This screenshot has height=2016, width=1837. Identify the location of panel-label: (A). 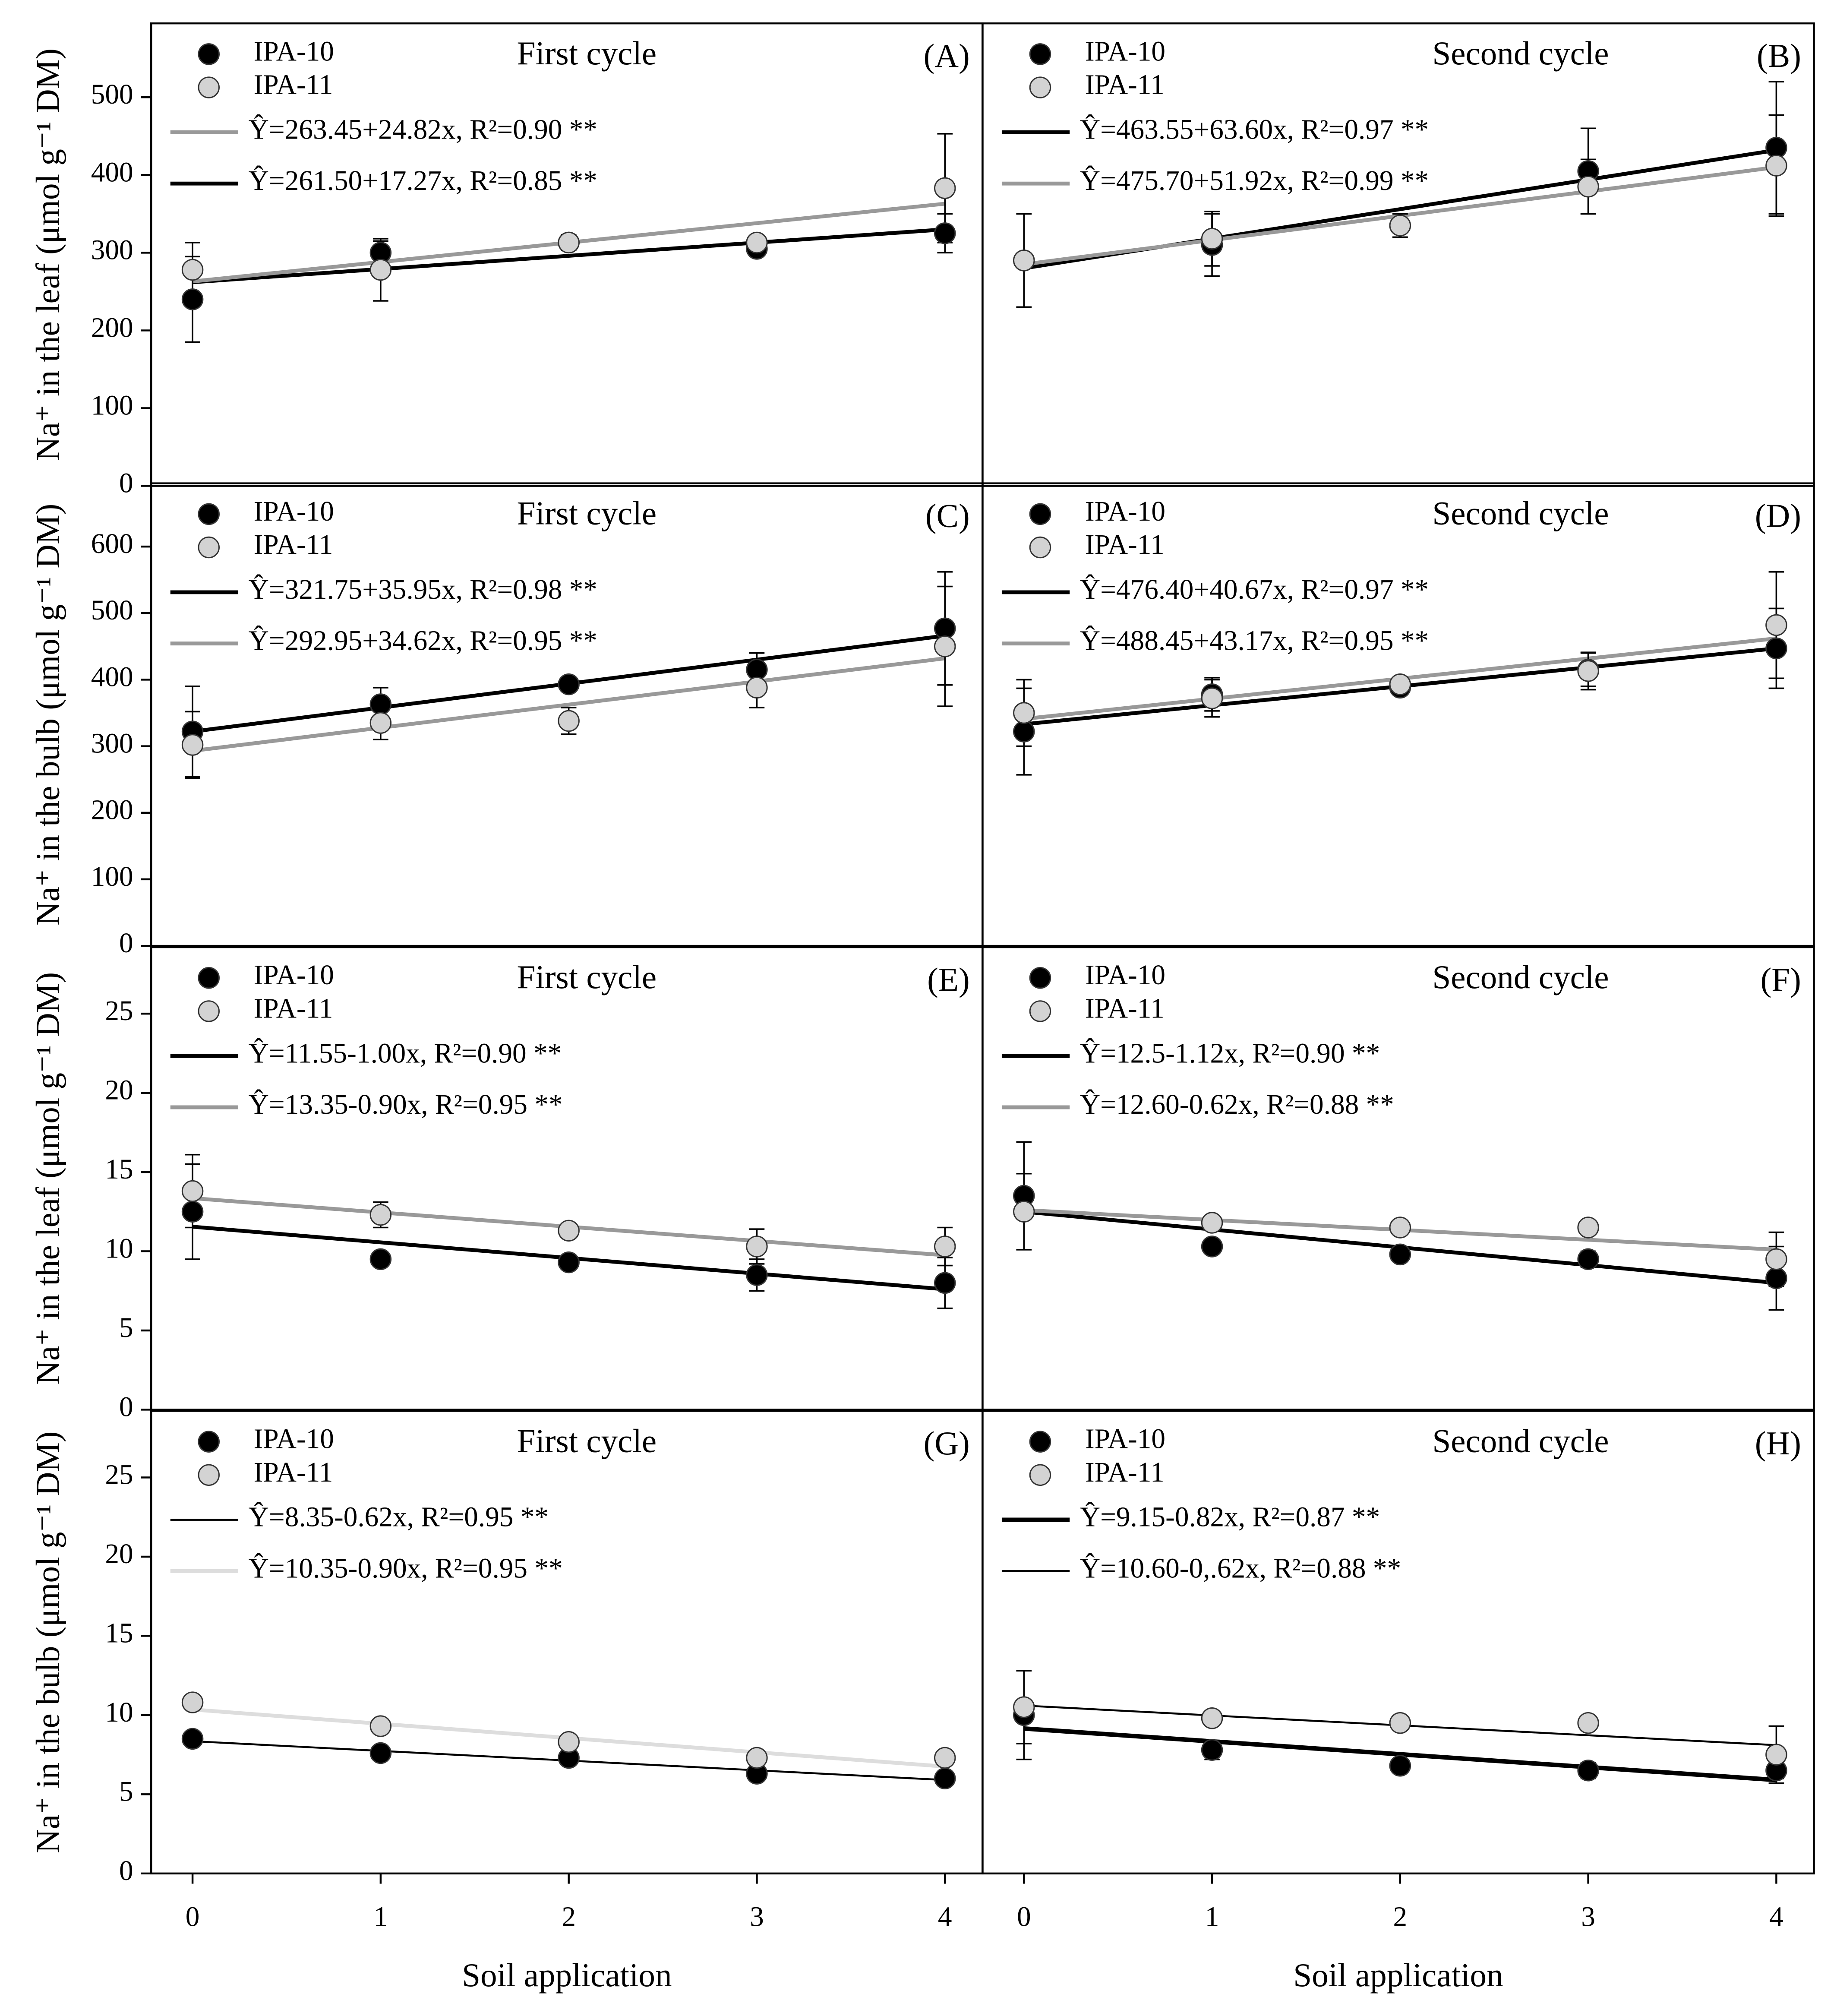
(947, 55).